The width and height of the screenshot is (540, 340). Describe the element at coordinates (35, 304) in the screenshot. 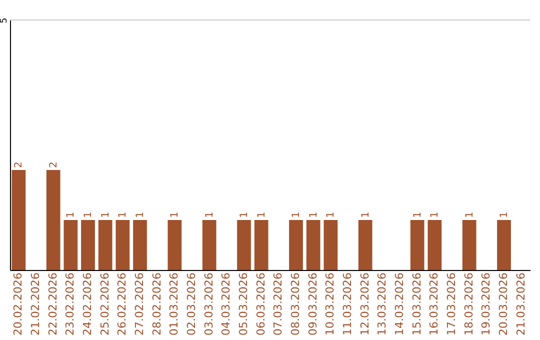

I see `x-tick-label: 21.02.2026` at that location.